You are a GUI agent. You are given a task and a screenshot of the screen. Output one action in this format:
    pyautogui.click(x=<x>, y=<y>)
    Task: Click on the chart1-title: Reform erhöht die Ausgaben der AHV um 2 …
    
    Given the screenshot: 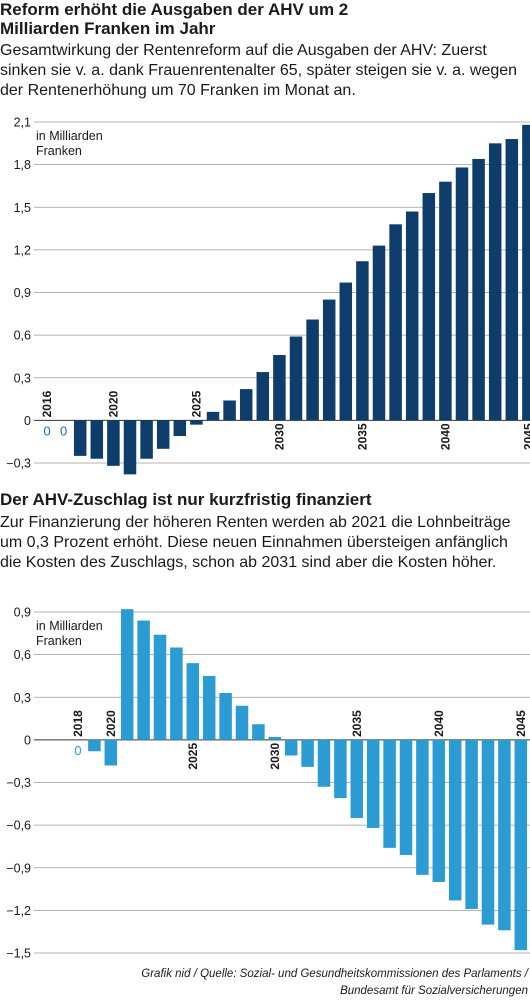 What is the action you would take?
    pyautogui.click(x=174, y=19)
    